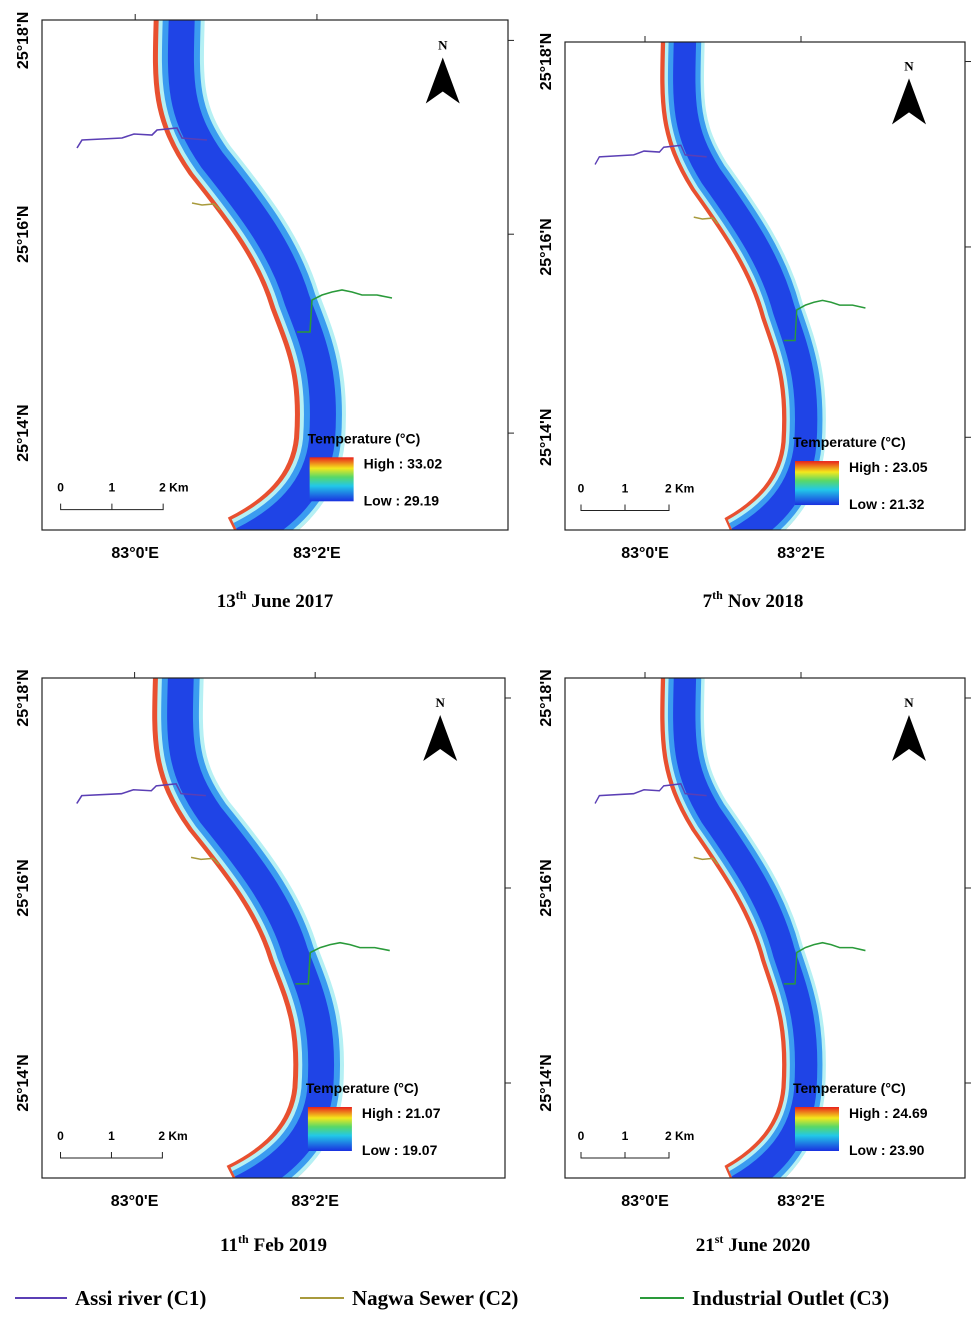 The height and width of the screenshot is (1317, 971). Describe the element at coordinates (887, 504) in the screenshot. I see `legend-low: Low : 21.32` at that location.